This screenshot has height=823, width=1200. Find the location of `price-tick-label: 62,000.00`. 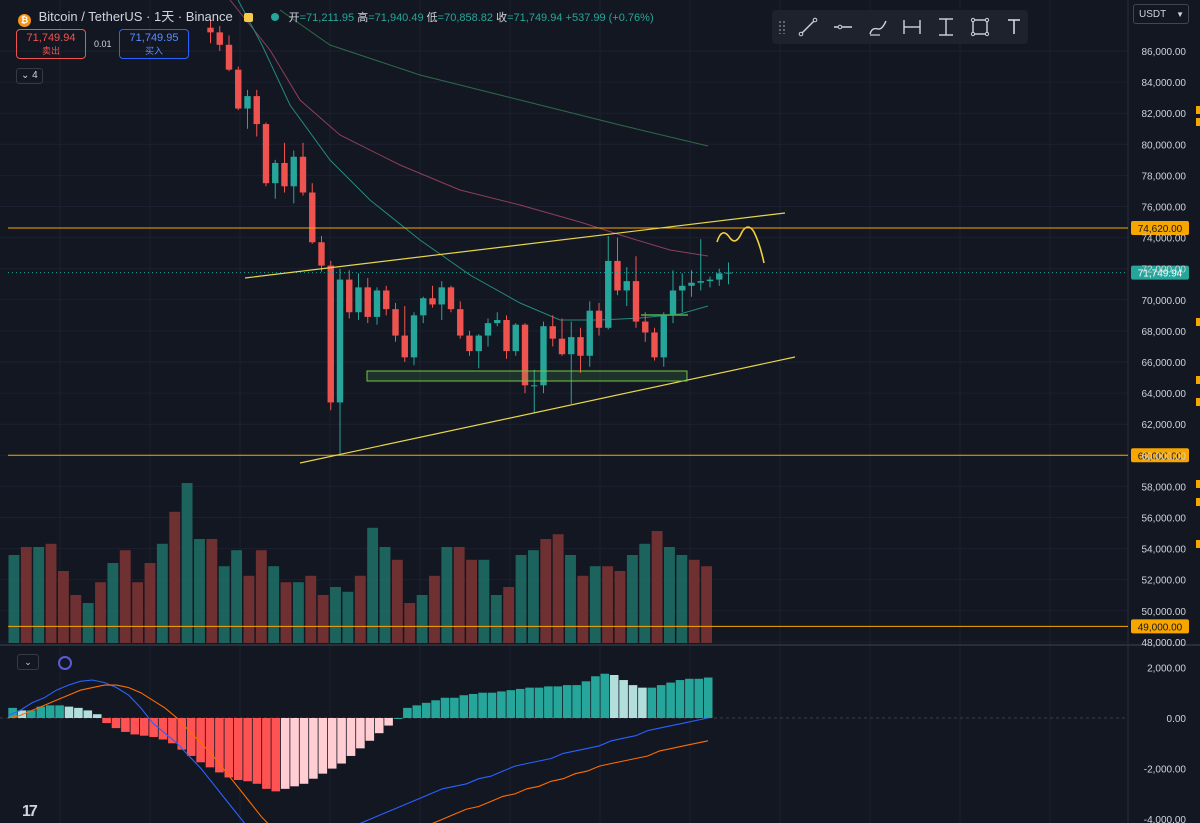

price-tick-label: 62,000.00 is located at coordinates (1164, 425).